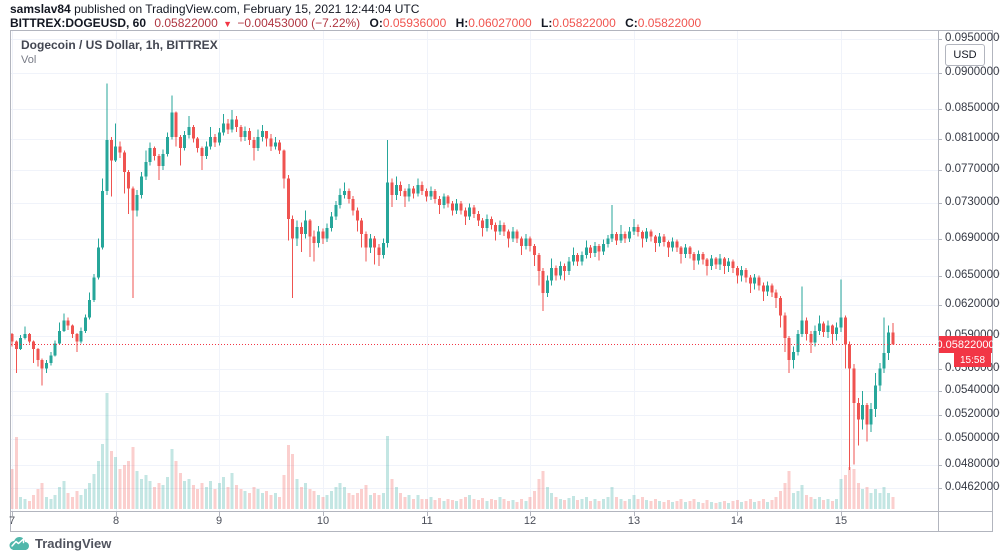 This screenshot has width=1000, height=560. What do you see at coordinates (737, 521) in the screenshot?
I see `time-tick-label: 14` at bounding box center [737, 521].